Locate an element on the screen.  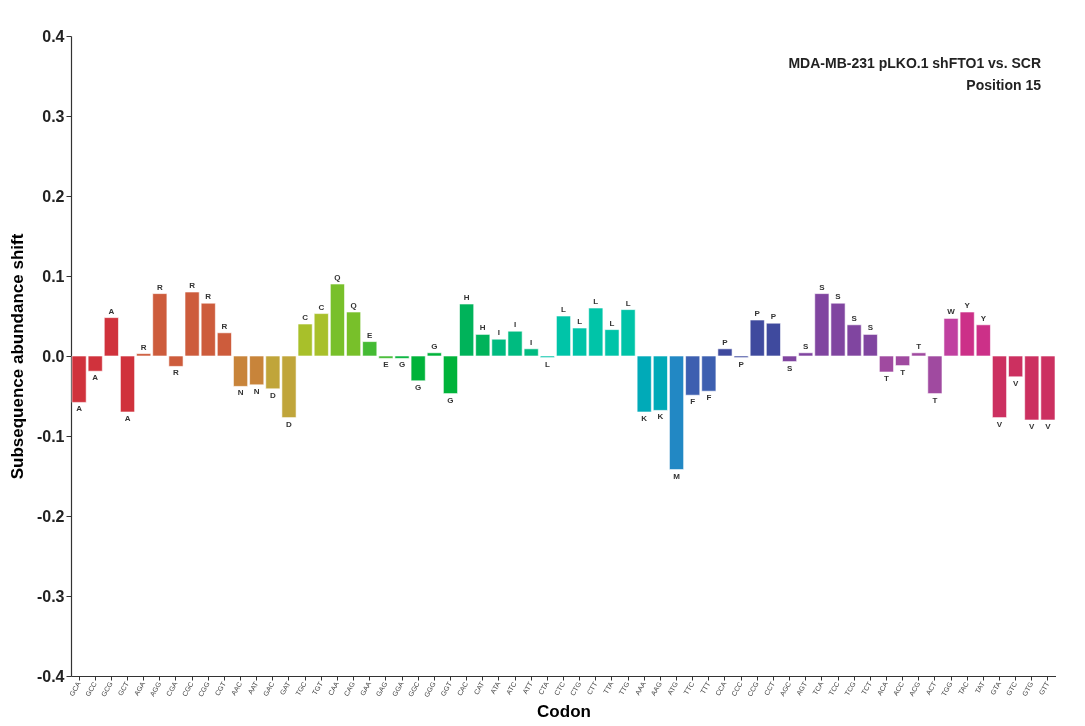
y-axis-title: Subsequence abundance shift is located at coordinates (17, 356).